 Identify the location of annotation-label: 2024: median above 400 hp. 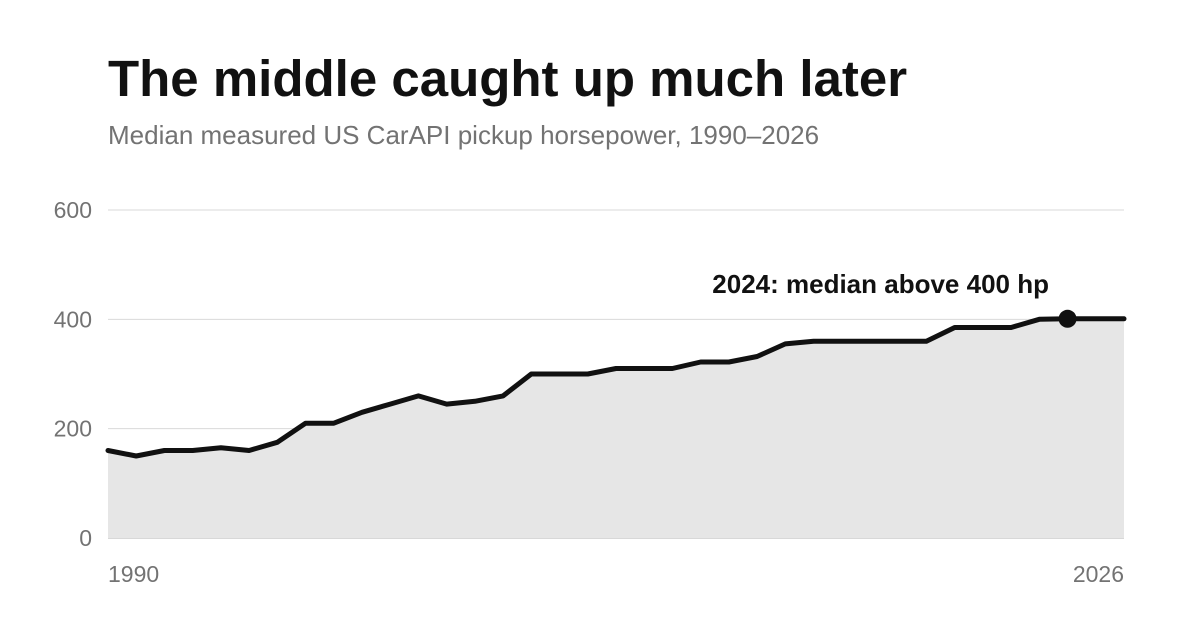
(880, 284).